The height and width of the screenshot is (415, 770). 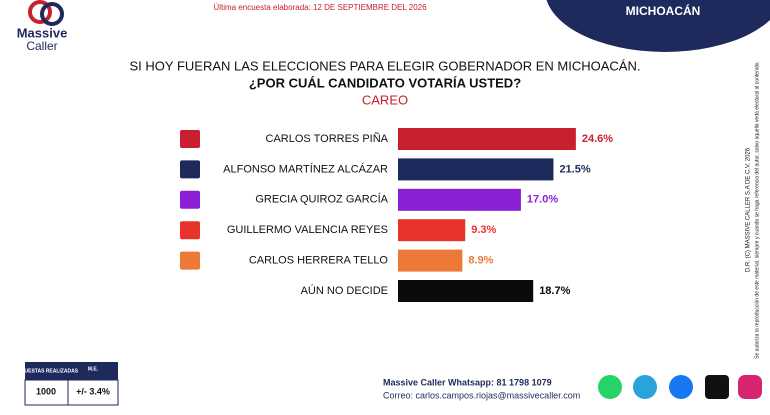 What do you see at coordinates (681, 387) in the screenshot?
I see `facebook-icon` at bounding box center [681, 387].